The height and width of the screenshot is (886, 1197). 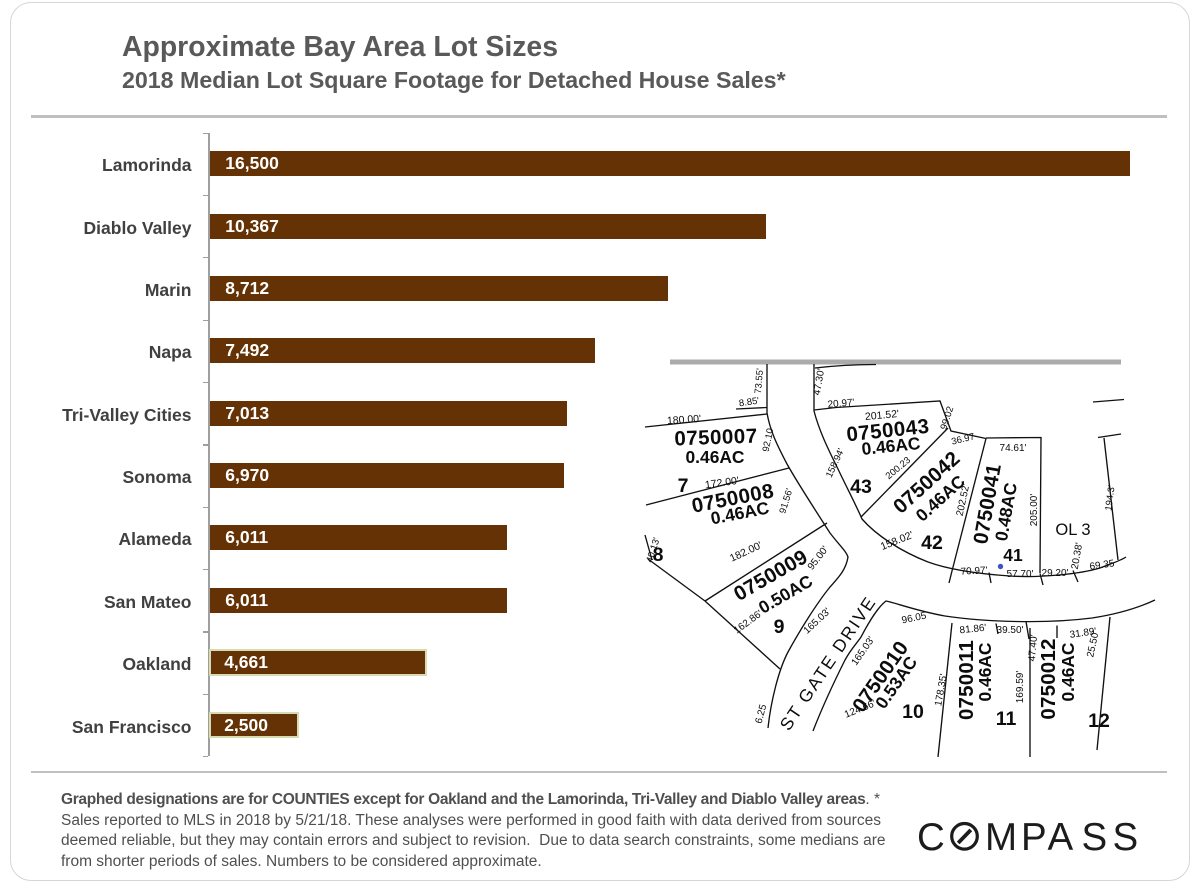 What do you see at coordinates (1055, 573) in the screenshot?
I see `svg-text: 29.20'` at bounding box center [1055, 573].